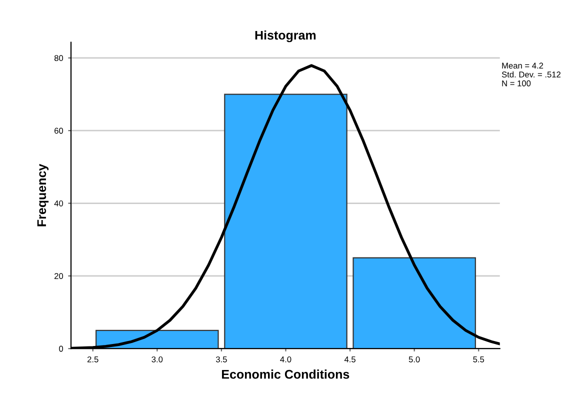  Describe the element at coordinates (516, 83) in the screenshot. I see `text: N = 100` at that location.